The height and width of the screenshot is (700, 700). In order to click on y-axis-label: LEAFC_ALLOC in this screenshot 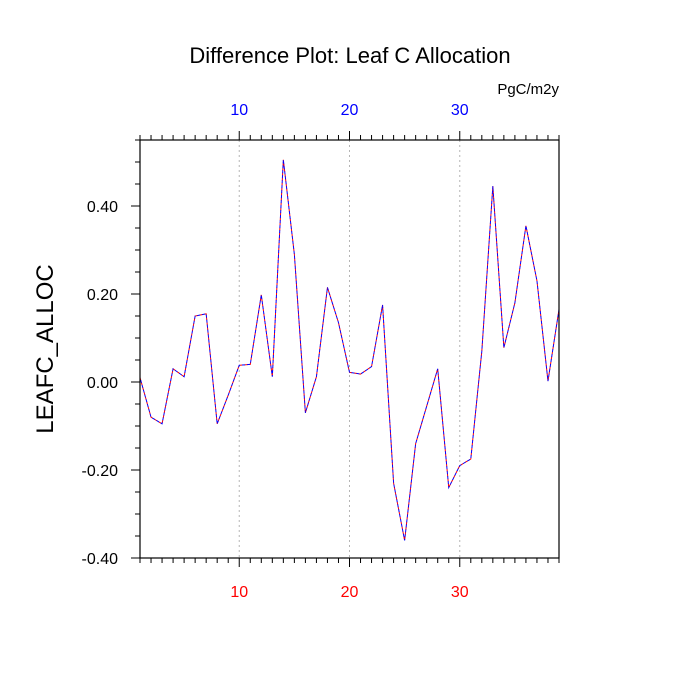, I will do `click(45, 348)`.